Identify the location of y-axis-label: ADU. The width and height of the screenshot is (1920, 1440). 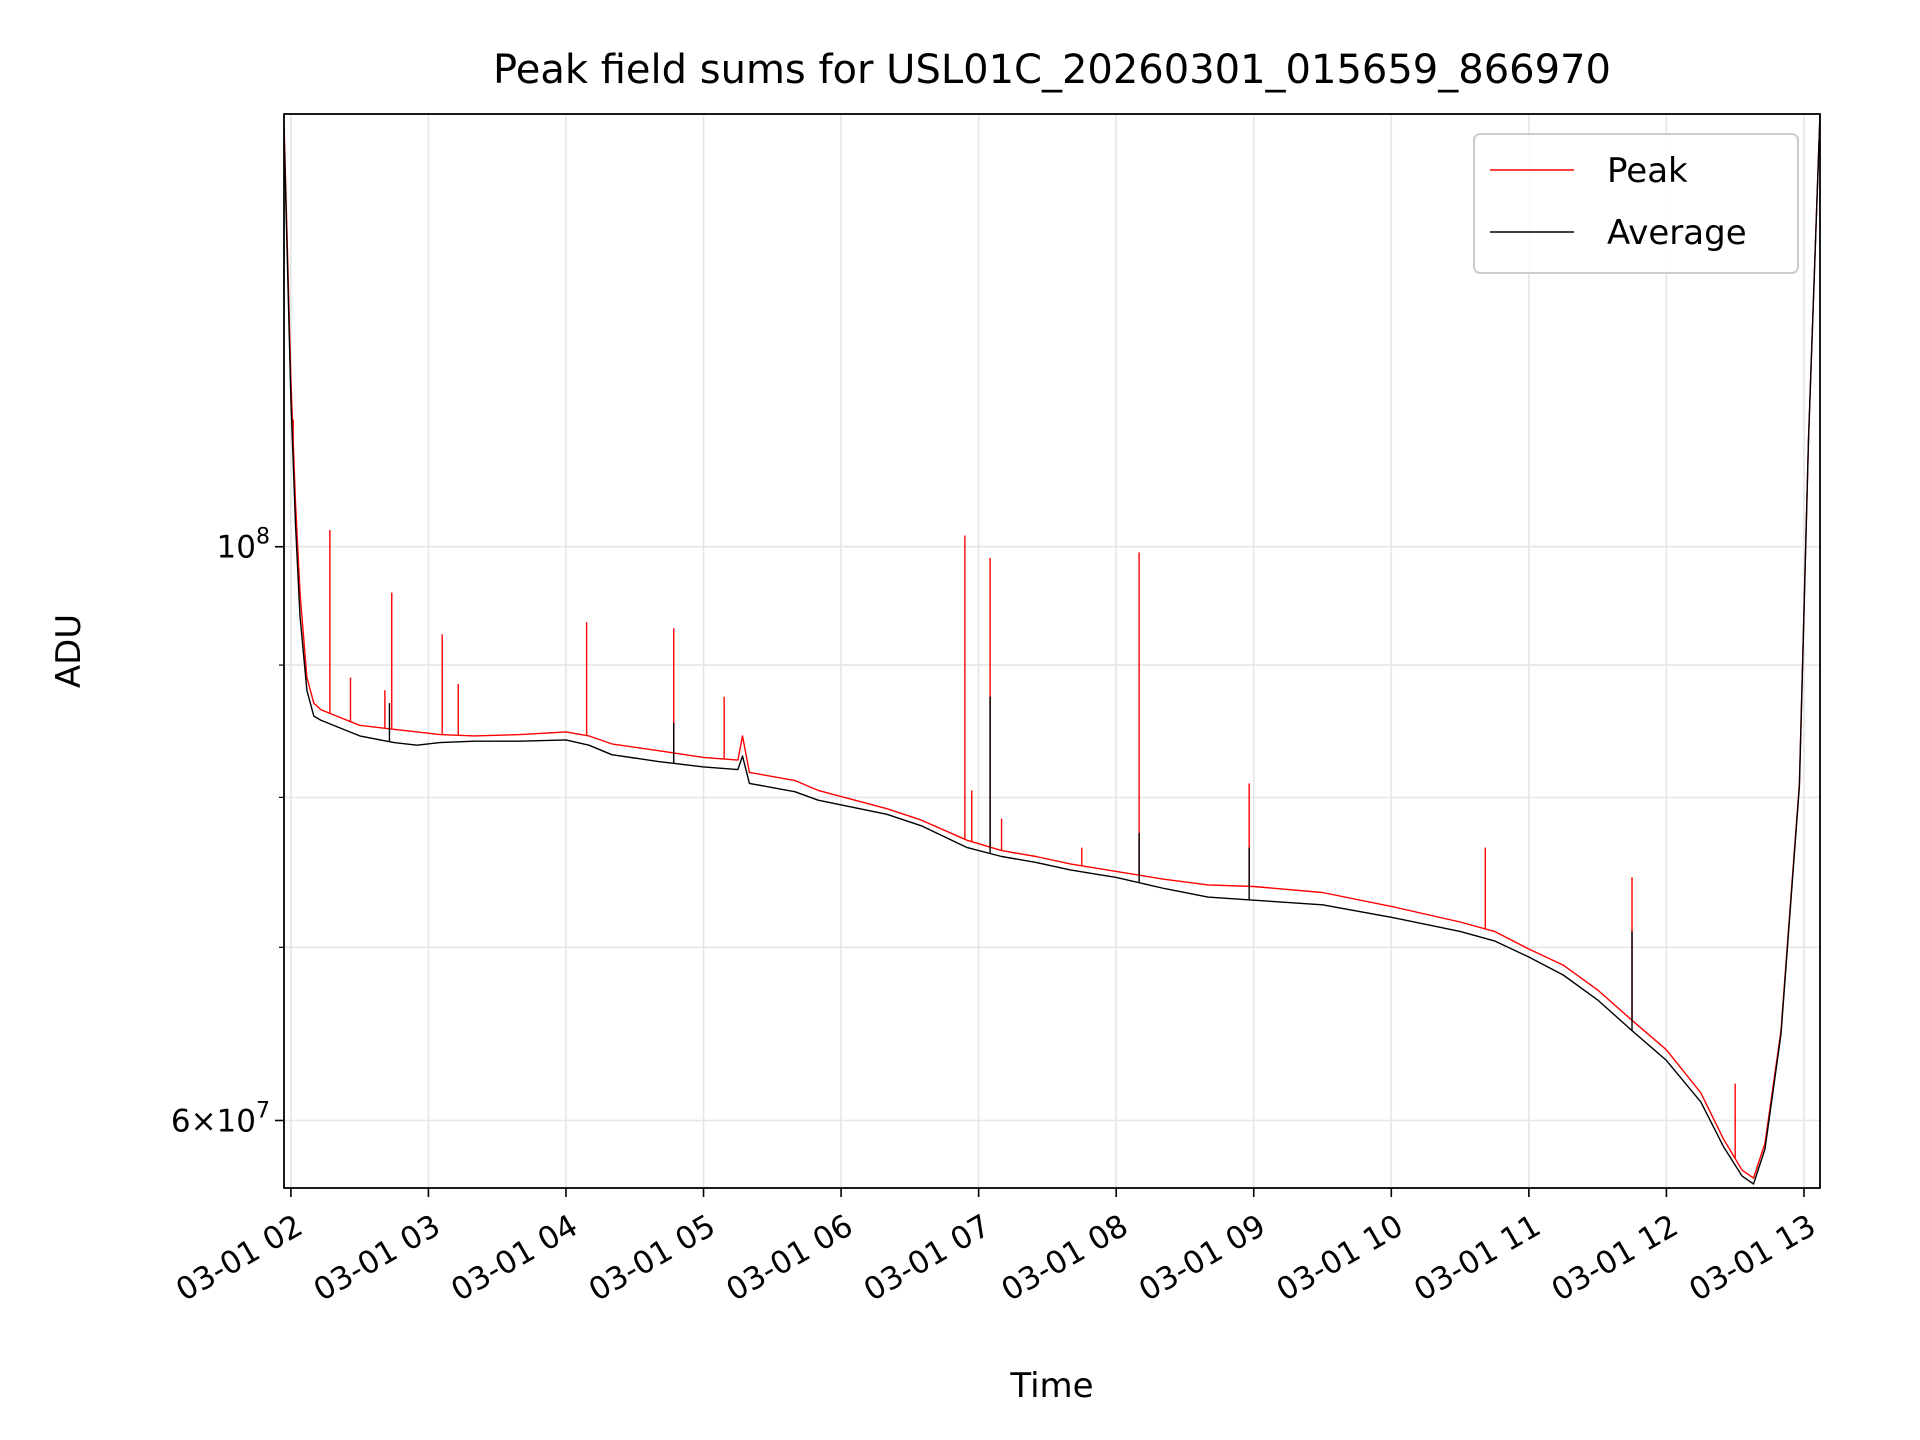
(69, 651).